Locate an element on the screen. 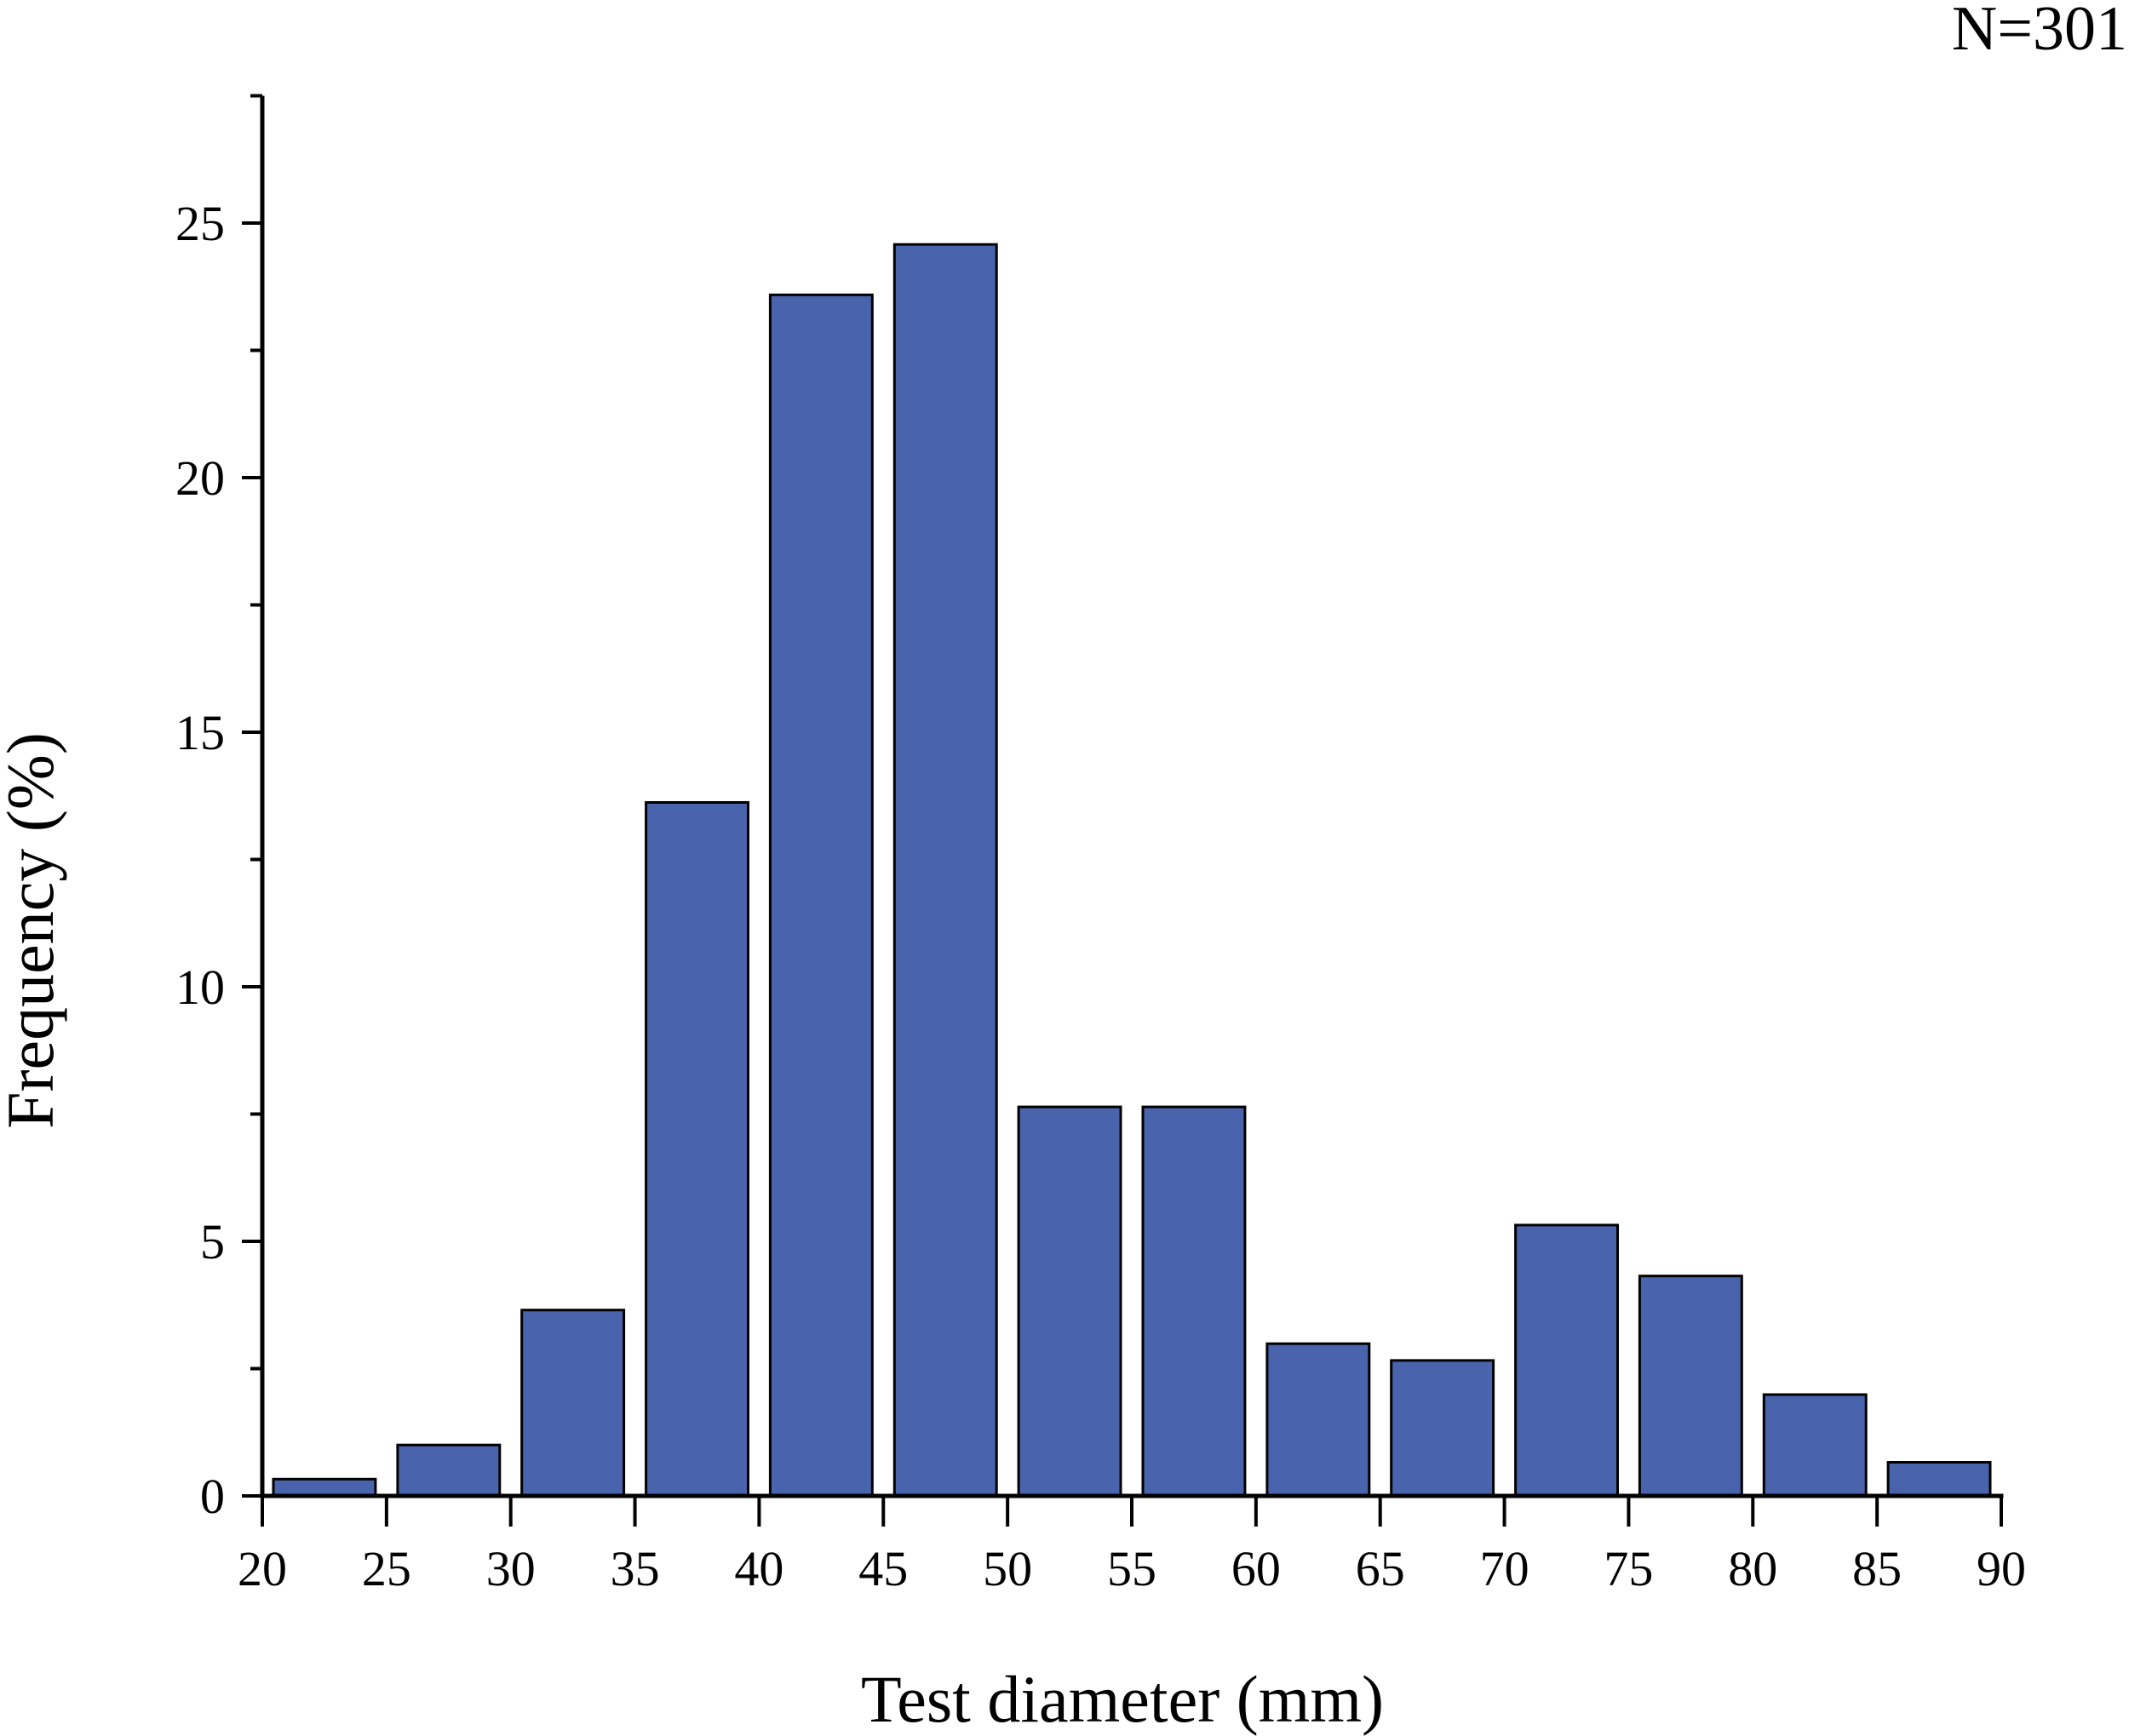 The image size is (2129, 1736). x-tick-label-60: 60 is located at coordinates (1256, 1568).